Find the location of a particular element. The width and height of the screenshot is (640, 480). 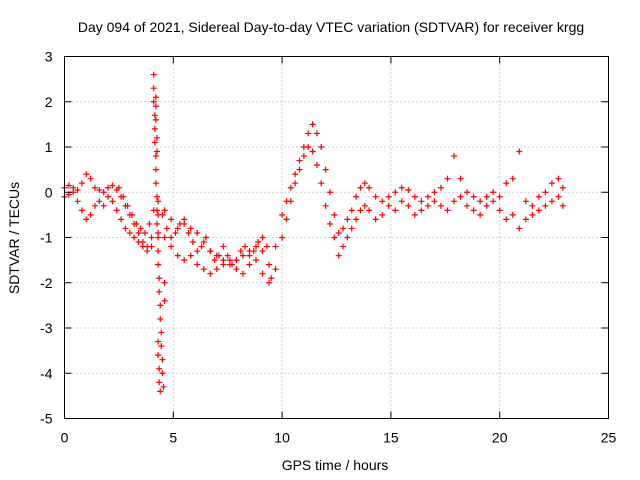

y-tick-label: 1 is located at coordinates (49, 147).